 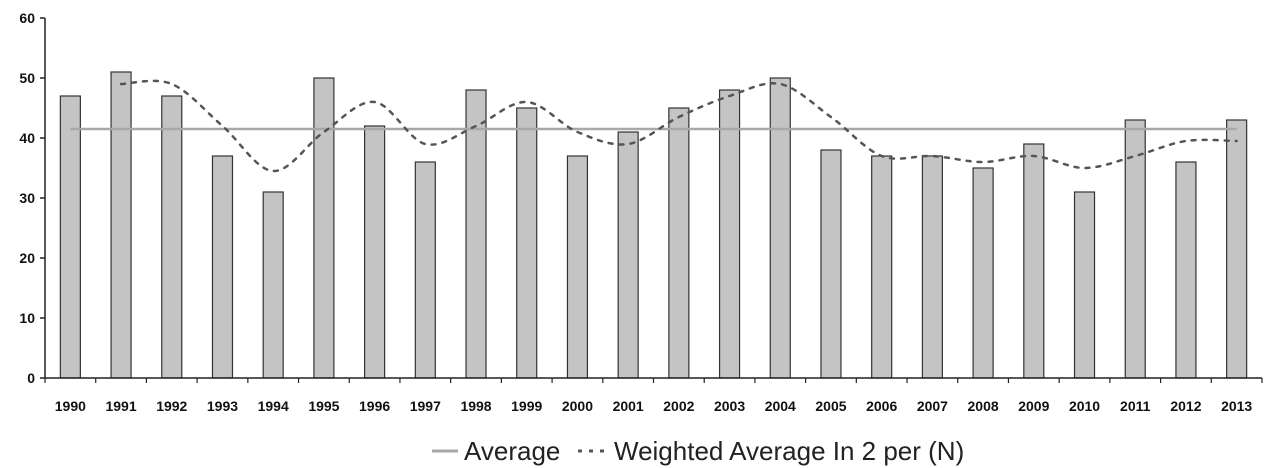 What do you see at coordinates (780, 406) in the screenshot?
I see `x-tick-label: 2004` at bounding box center [780, 406].